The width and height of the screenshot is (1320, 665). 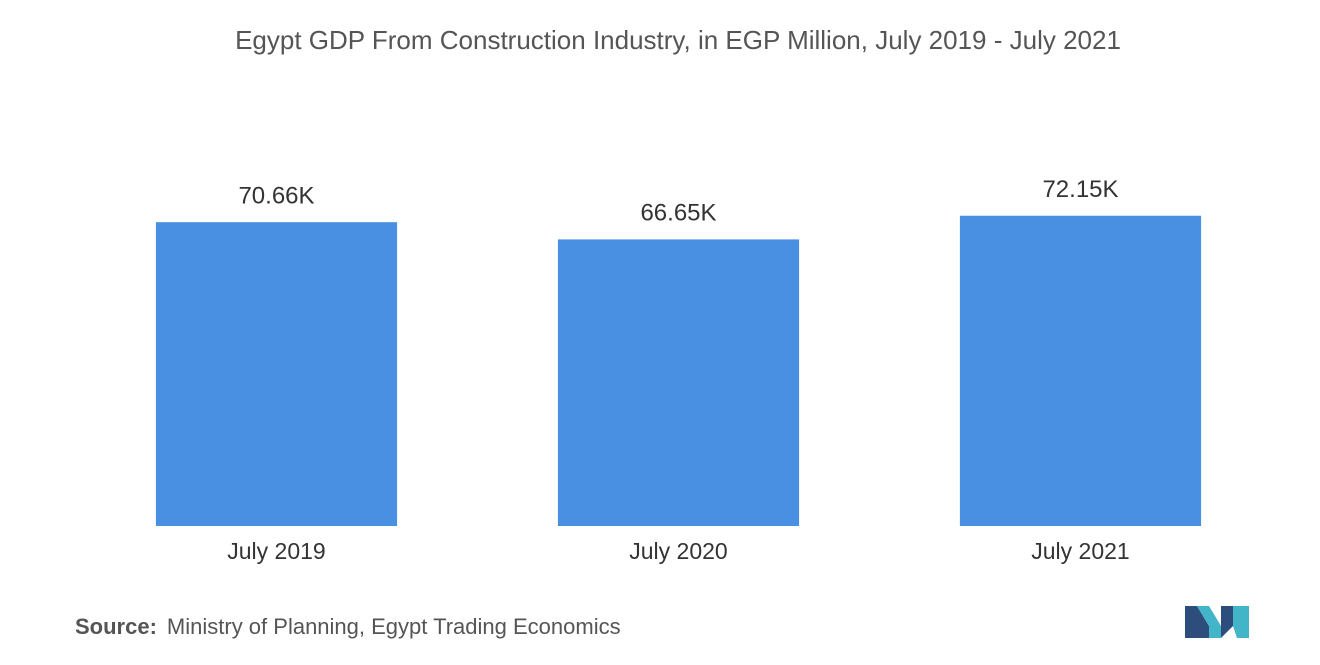 What do you see at coordinates (116, 626) in the screenshot?
I see `source-label: Source:` at bounding box center [116, 626].